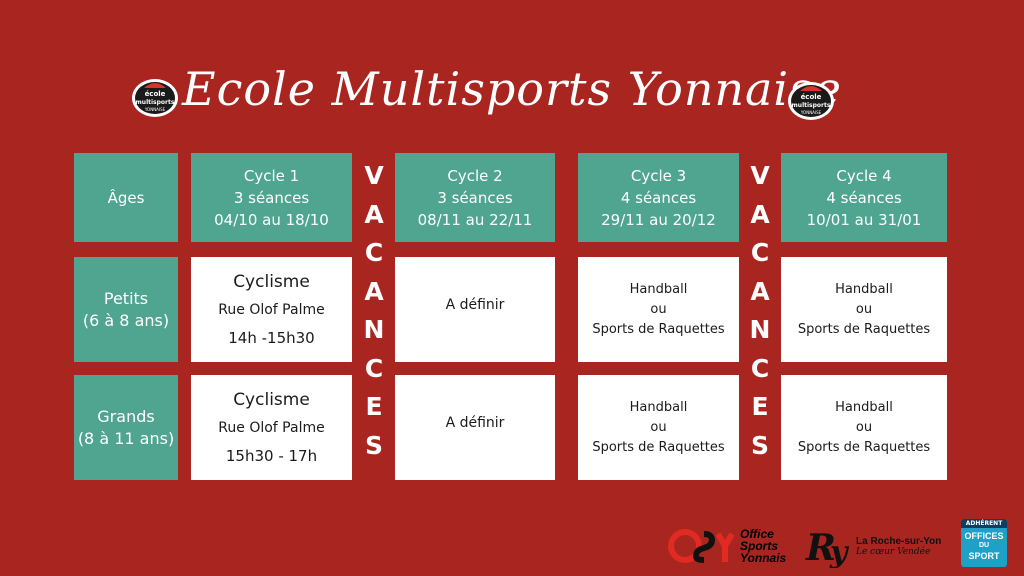 Image resolution: width=1024 pixels, height=576 pixels. I want to click on offices-du-sport-logo: ADHÉRENT OFFICES DU SPORT, so click(984, 543).